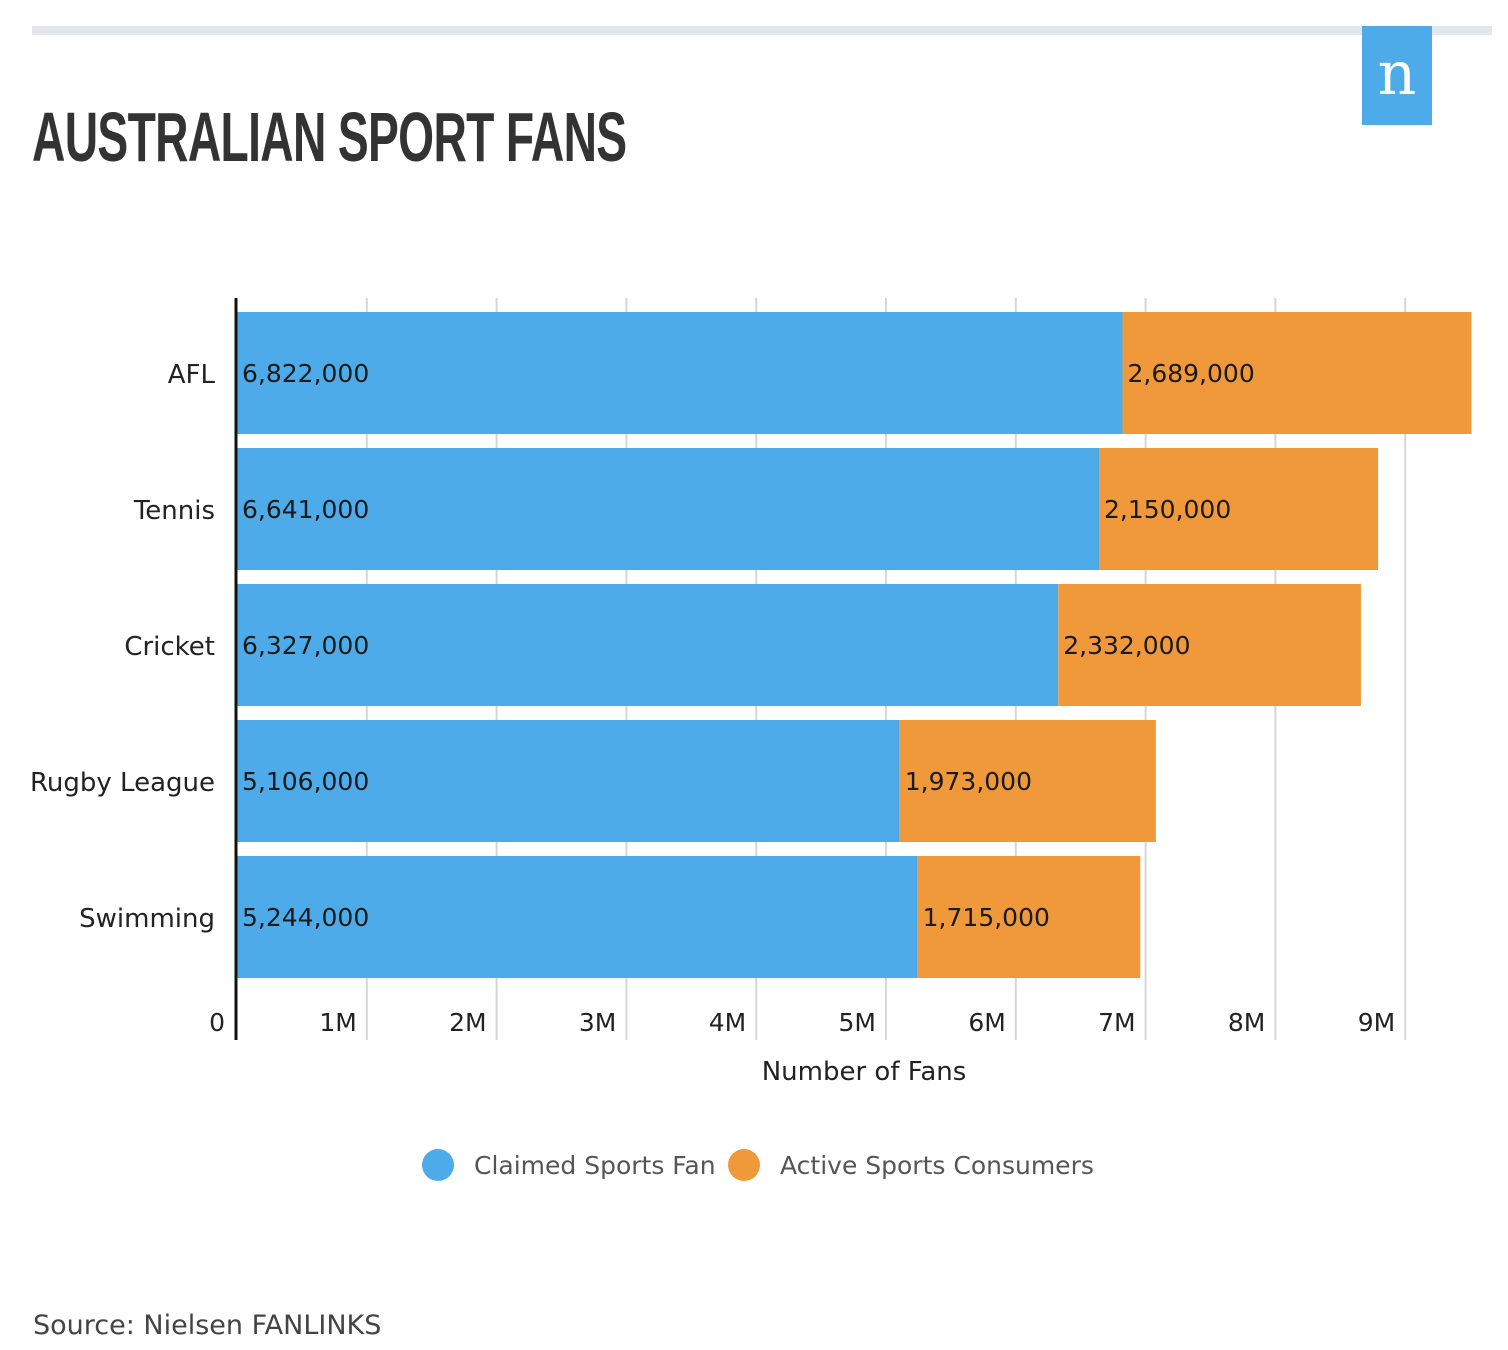 This screenshot has height=1350, width=1508. Describe the element at coordinates (1167, 509) in the screenshot. I see `bar-label-active: 2,150,000` at that location.